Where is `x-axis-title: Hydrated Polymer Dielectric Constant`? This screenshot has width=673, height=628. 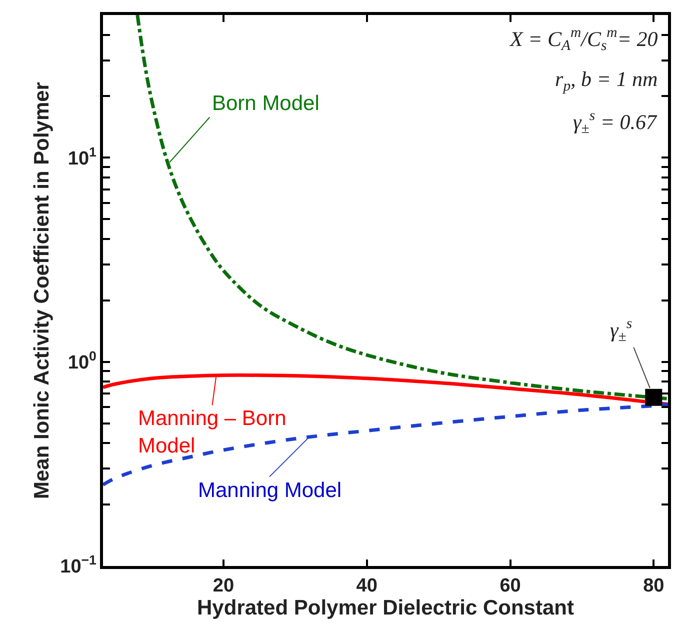
x-axis-title: Hydrated Polymer Dielectric Constant is located at coordinates (385, 608).